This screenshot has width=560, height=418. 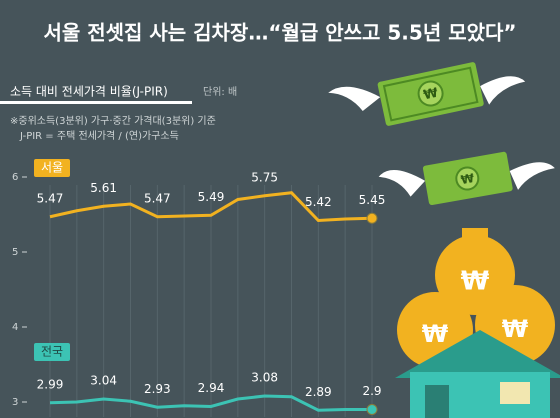 What do you see at coordinates (113, 120) in the screenshot?
I see `note: ※중위소득(3분위) 가구·중간 가격대(3분위) 기준` at bounding box center [113, 120].